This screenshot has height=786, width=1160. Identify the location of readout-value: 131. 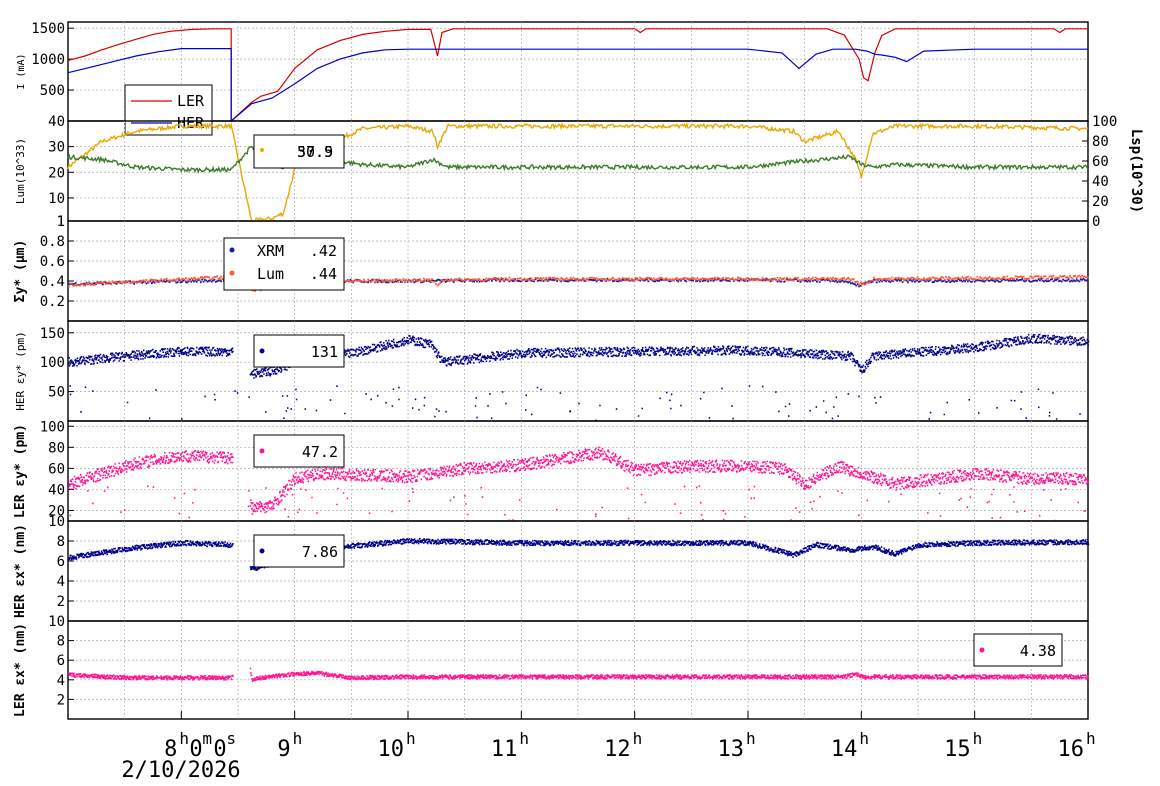
(324, 352).